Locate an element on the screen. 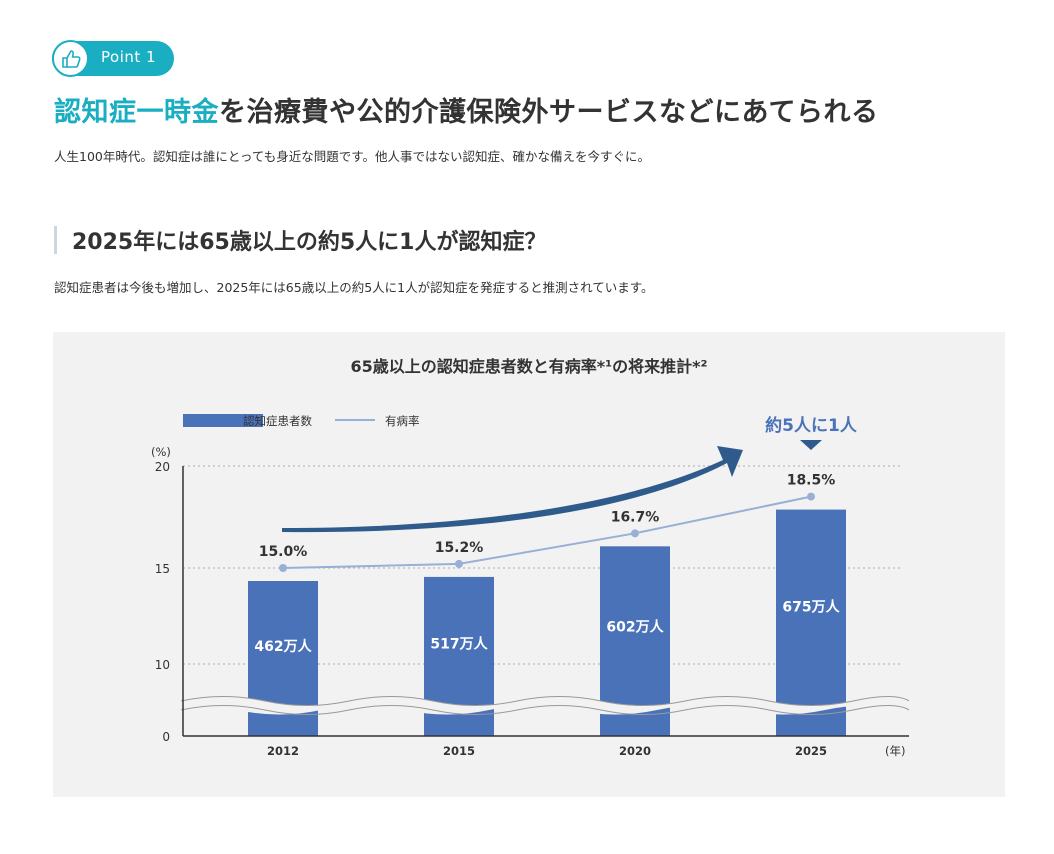 This screenshot has height=854, width=1054. bar-value-label: 462万人 is located at coordinates (283, 646).